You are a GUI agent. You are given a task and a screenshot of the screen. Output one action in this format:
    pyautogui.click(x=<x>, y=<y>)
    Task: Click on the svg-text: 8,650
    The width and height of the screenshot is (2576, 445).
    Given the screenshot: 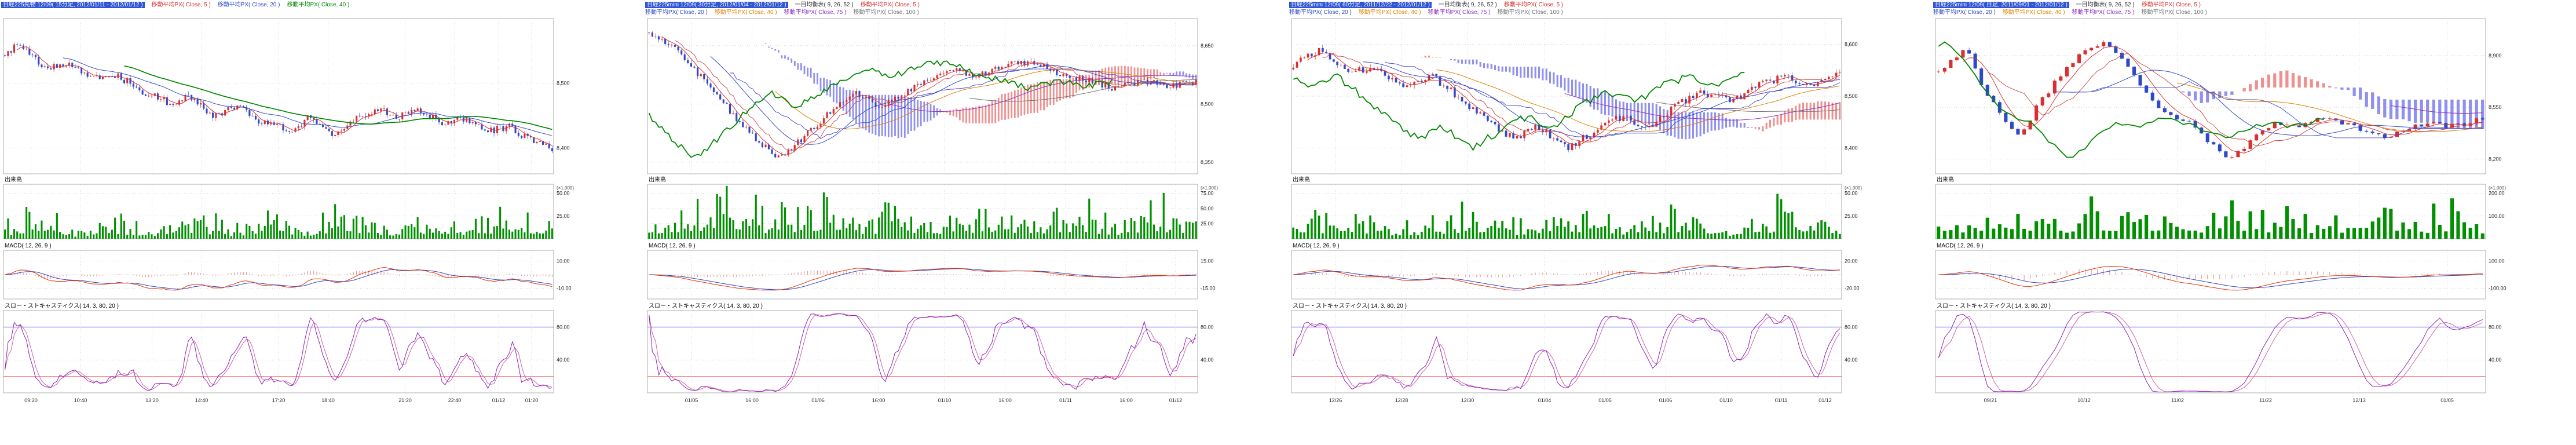 What is the action you would take?
    pyautogui.click(x=1207, y=46)
    